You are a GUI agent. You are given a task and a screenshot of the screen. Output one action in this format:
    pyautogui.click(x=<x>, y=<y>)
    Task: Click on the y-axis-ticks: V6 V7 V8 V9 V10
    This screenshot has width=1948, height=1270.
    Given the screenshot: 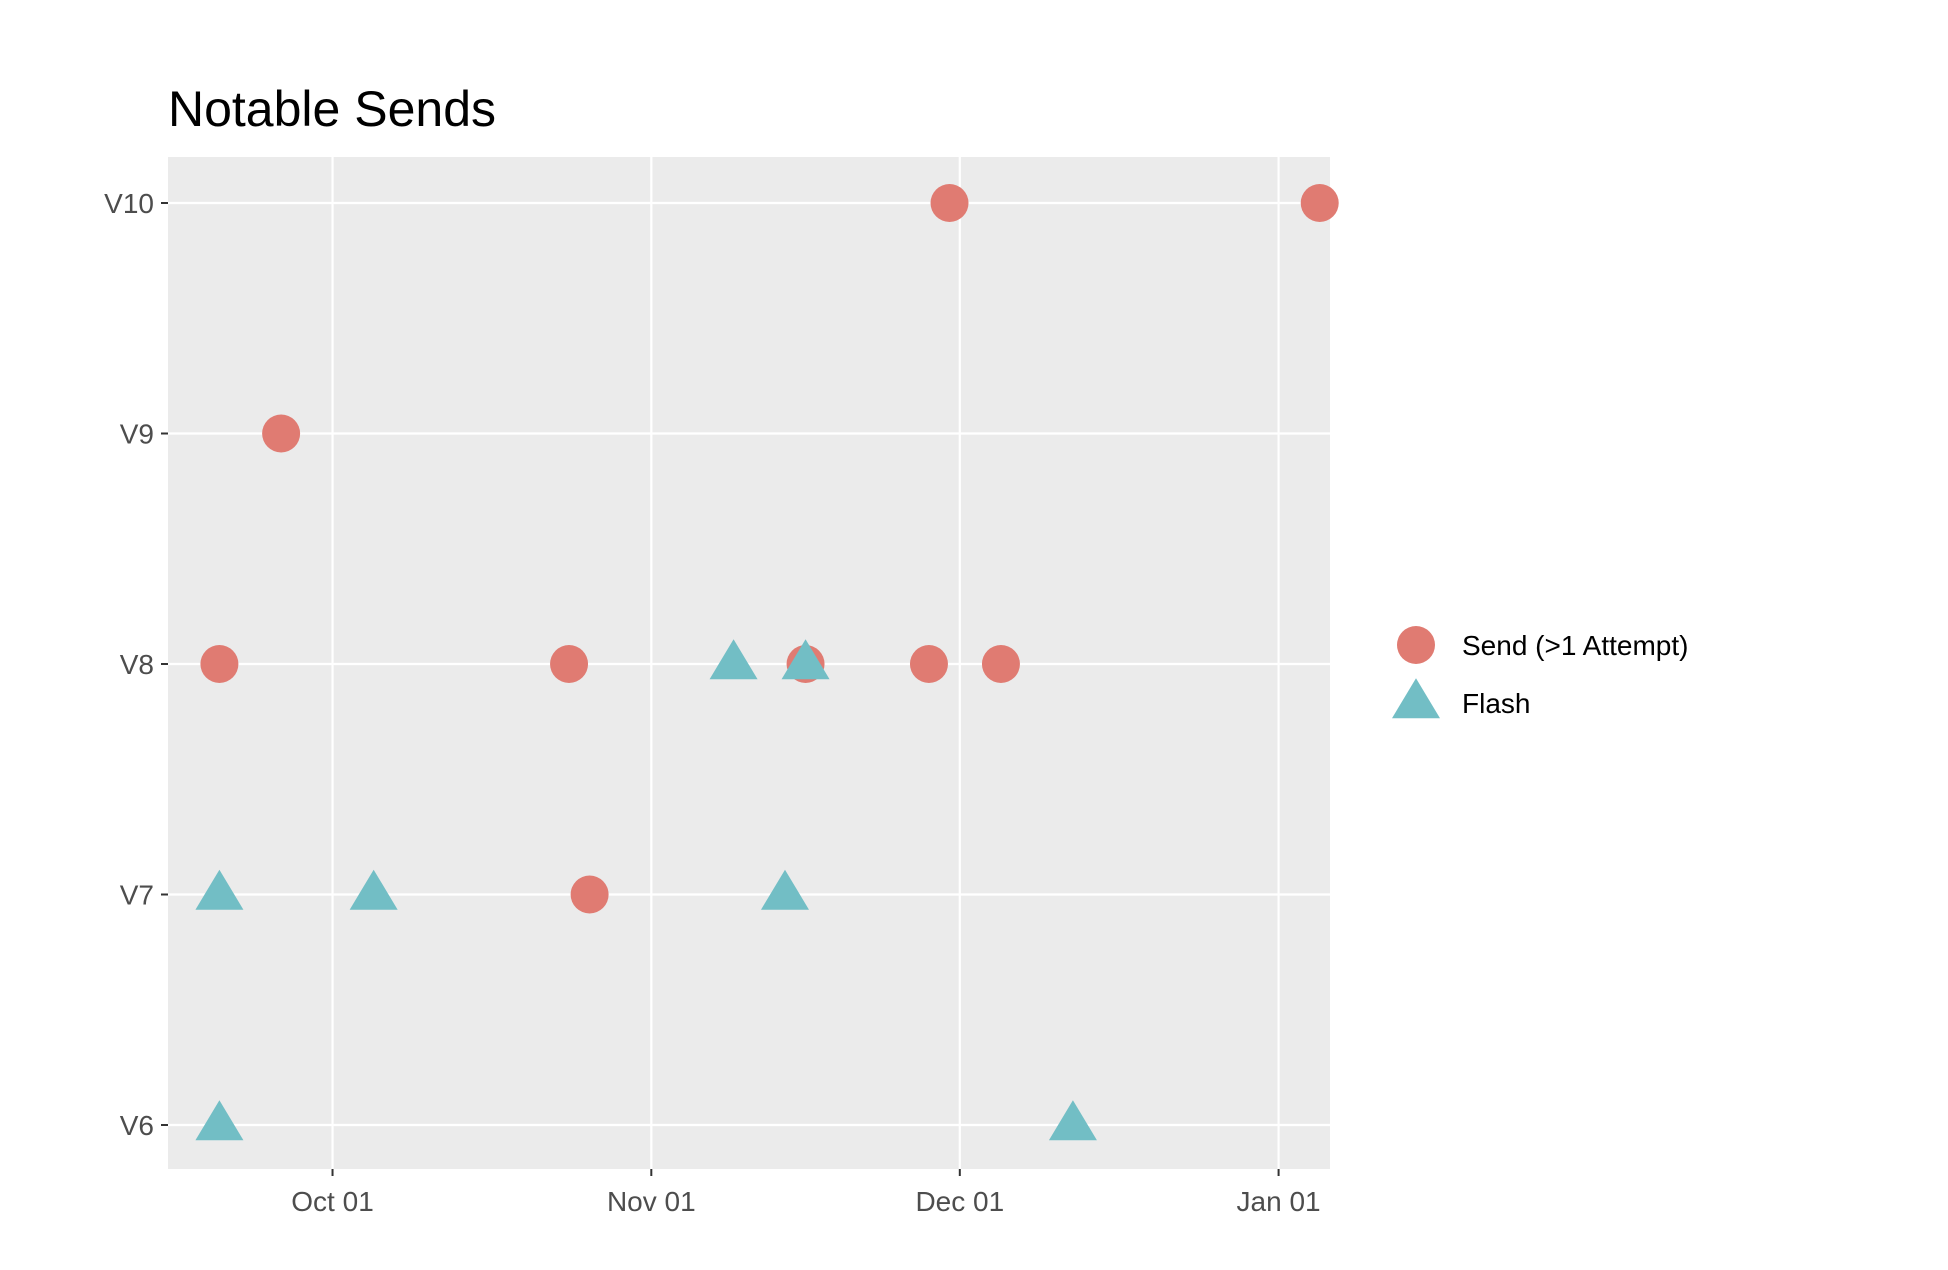 What is the action you would take?
    pyautogui.click(x=136, y=664)
    